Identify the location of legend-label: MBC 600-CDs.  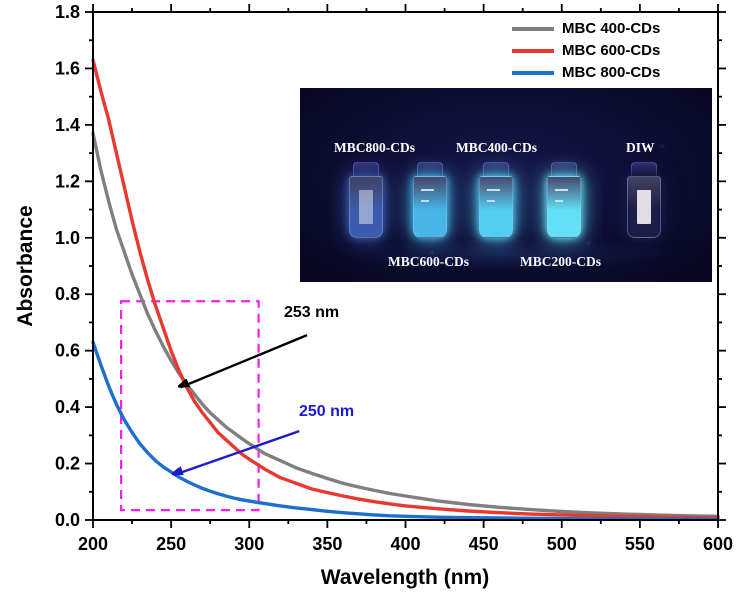
(611, 50).